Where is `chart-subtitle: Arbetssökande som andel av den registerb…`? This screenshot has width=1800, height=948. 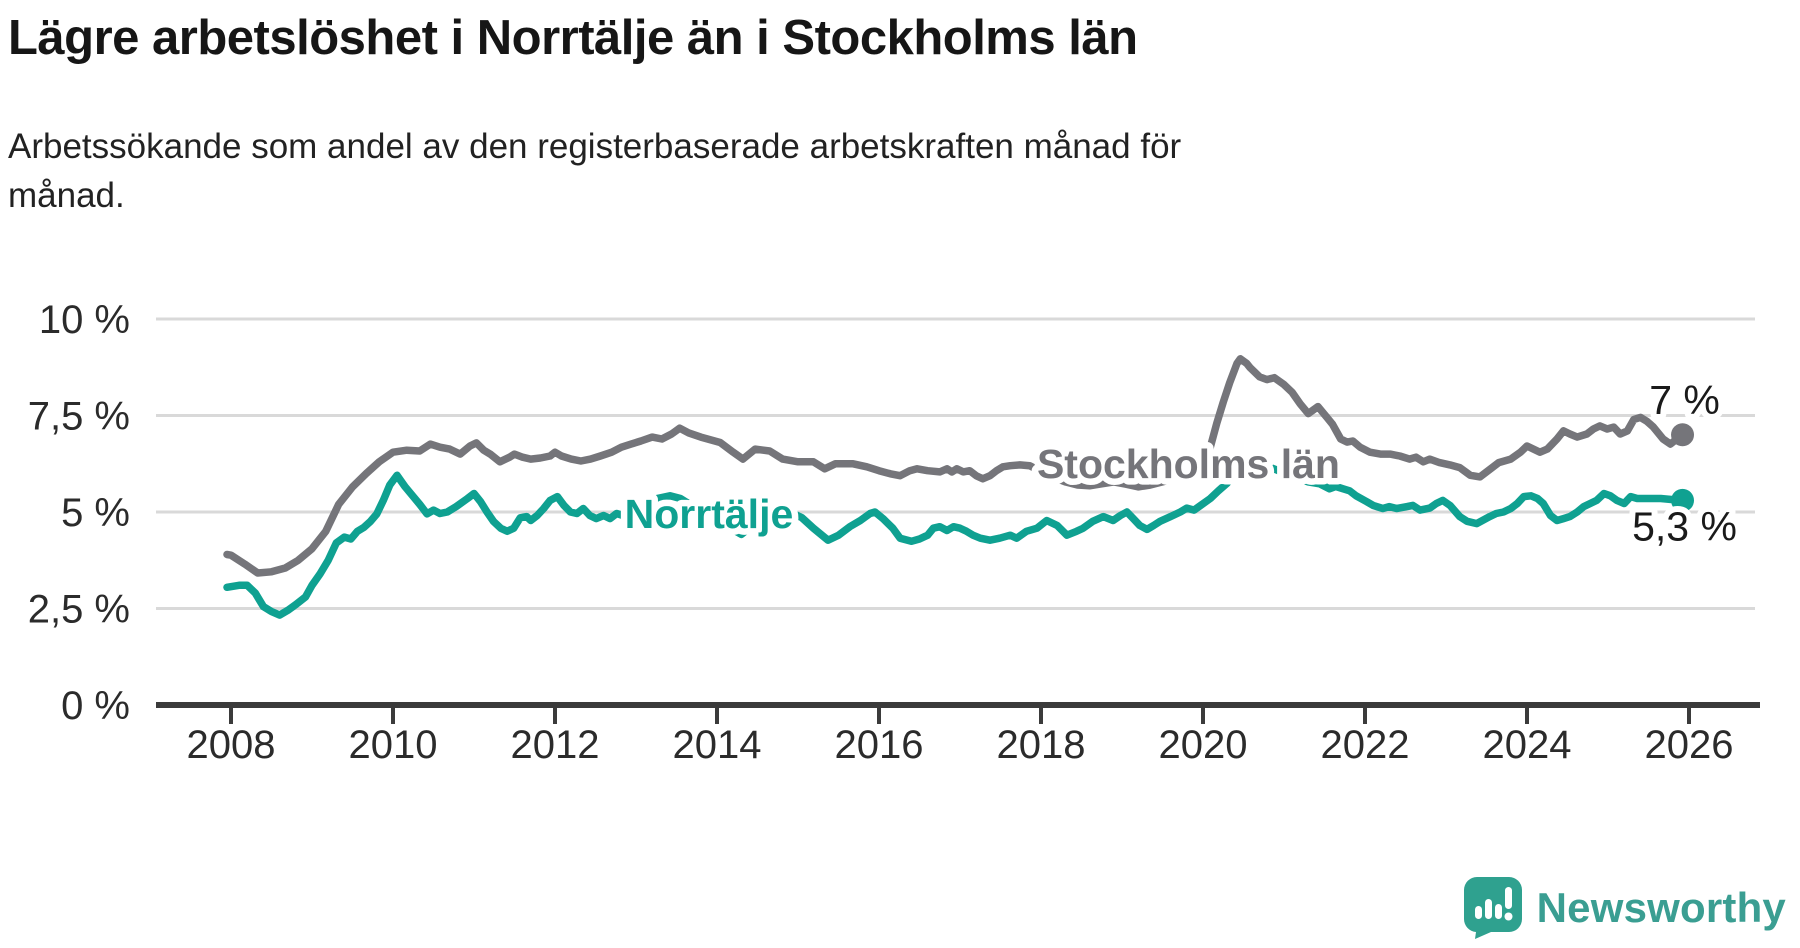
chart-subtitle: Arbetssökande som andel av den registerb… is located at coordinates (758, 171).